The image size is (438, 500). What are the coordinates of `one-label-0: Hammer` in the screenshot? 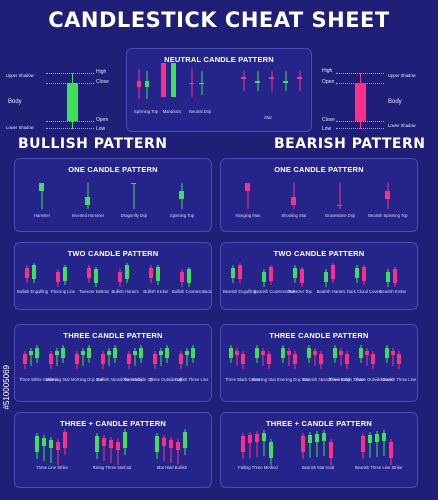 It's located at (42, 215).